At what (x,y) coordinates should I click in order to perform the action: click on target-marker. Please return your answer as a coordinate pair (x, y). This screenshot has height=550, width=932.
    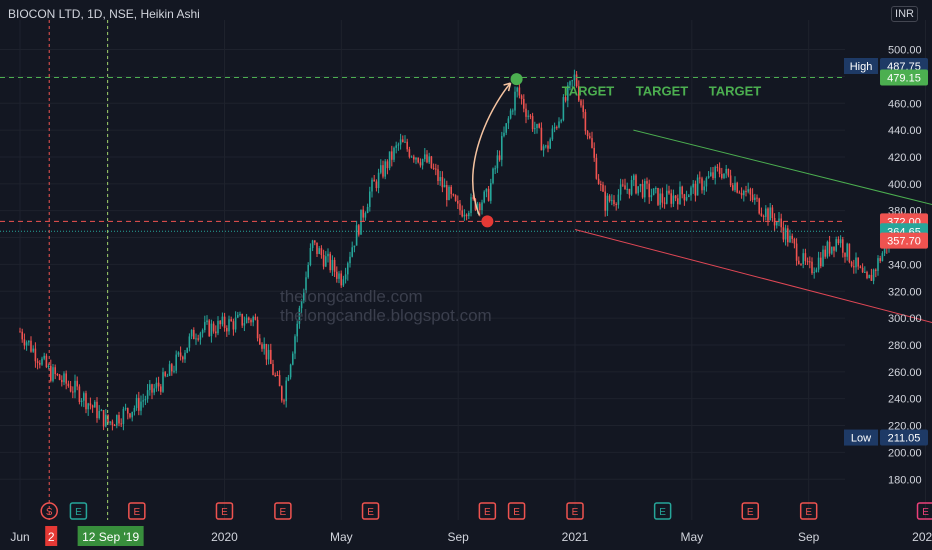
    Looking at the image, I should click on (516, 79).